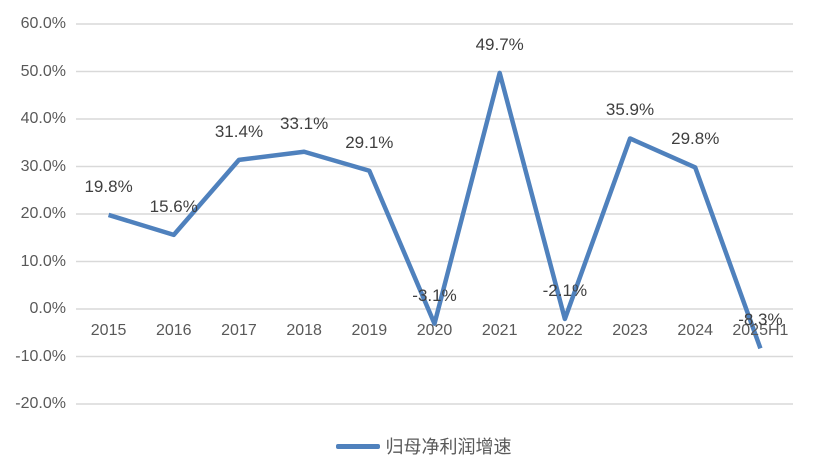 The image size is (815, 472). What do you see at coordinates (695, 139) in the screenshot?
I see `data-label: 29.8%` at bounding box center [695, 139].